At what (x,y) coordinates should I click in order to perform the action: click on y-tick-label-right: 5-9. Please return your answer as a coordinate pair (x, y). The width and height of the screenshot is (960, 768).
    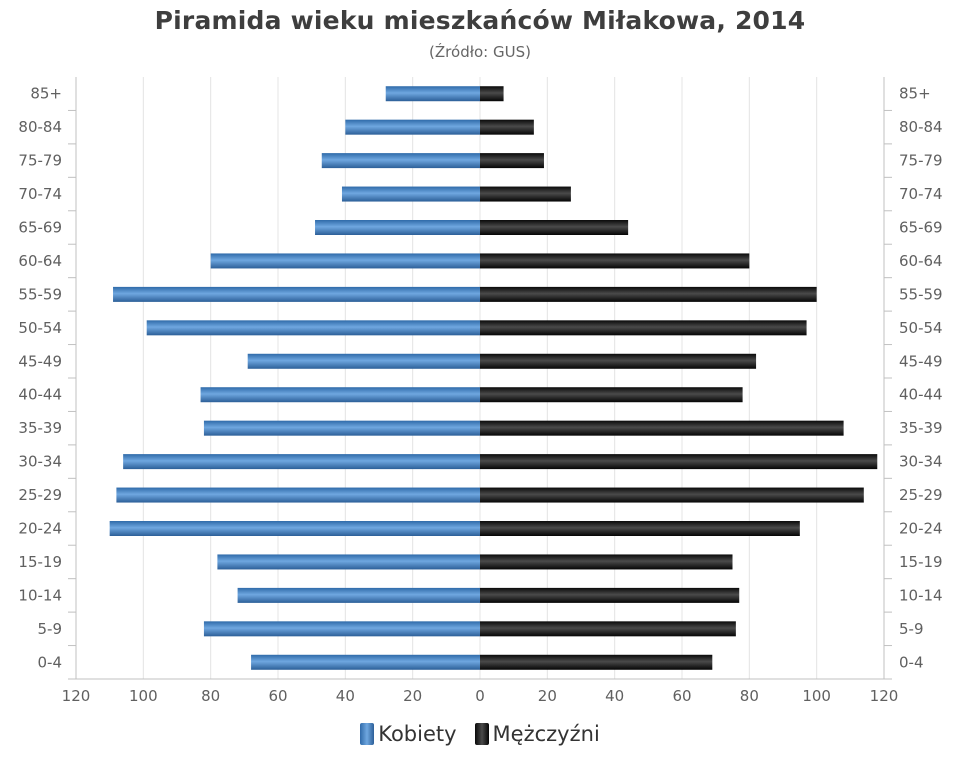
    Looking at the image, I should click on (911, 629).